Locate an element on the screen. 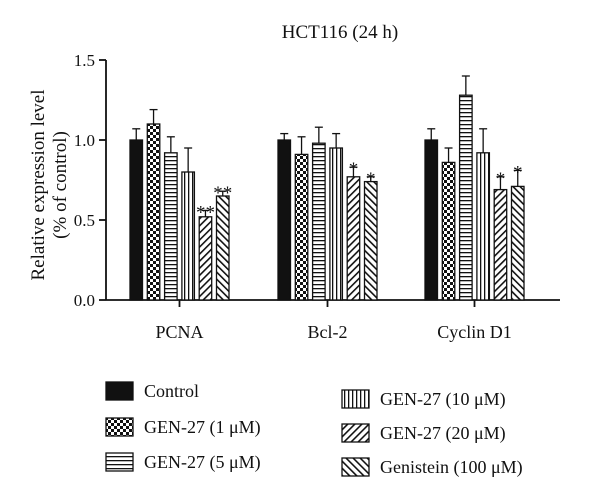  legend-label: GEN-27 (1 μM) is located at coordinates (202, 427).